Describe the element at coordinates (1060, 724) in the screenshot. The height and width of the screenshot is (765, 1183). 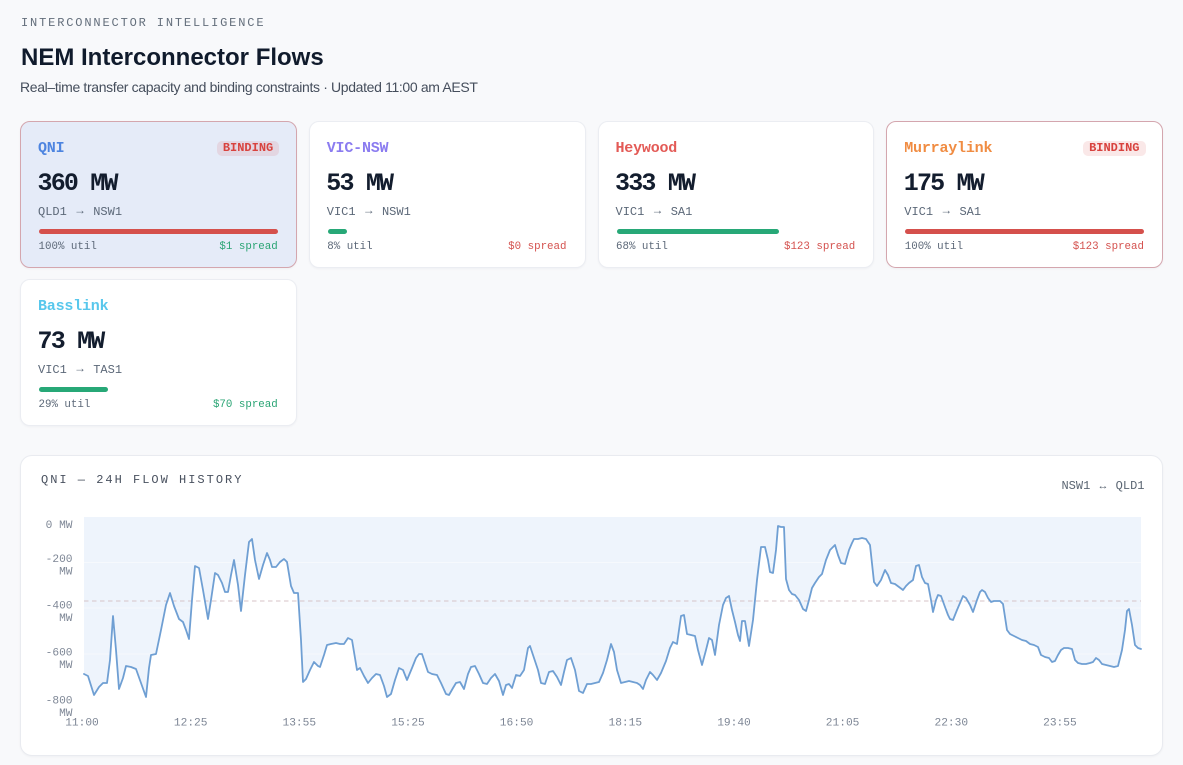
I see `svg-text: 23:55` at that location.